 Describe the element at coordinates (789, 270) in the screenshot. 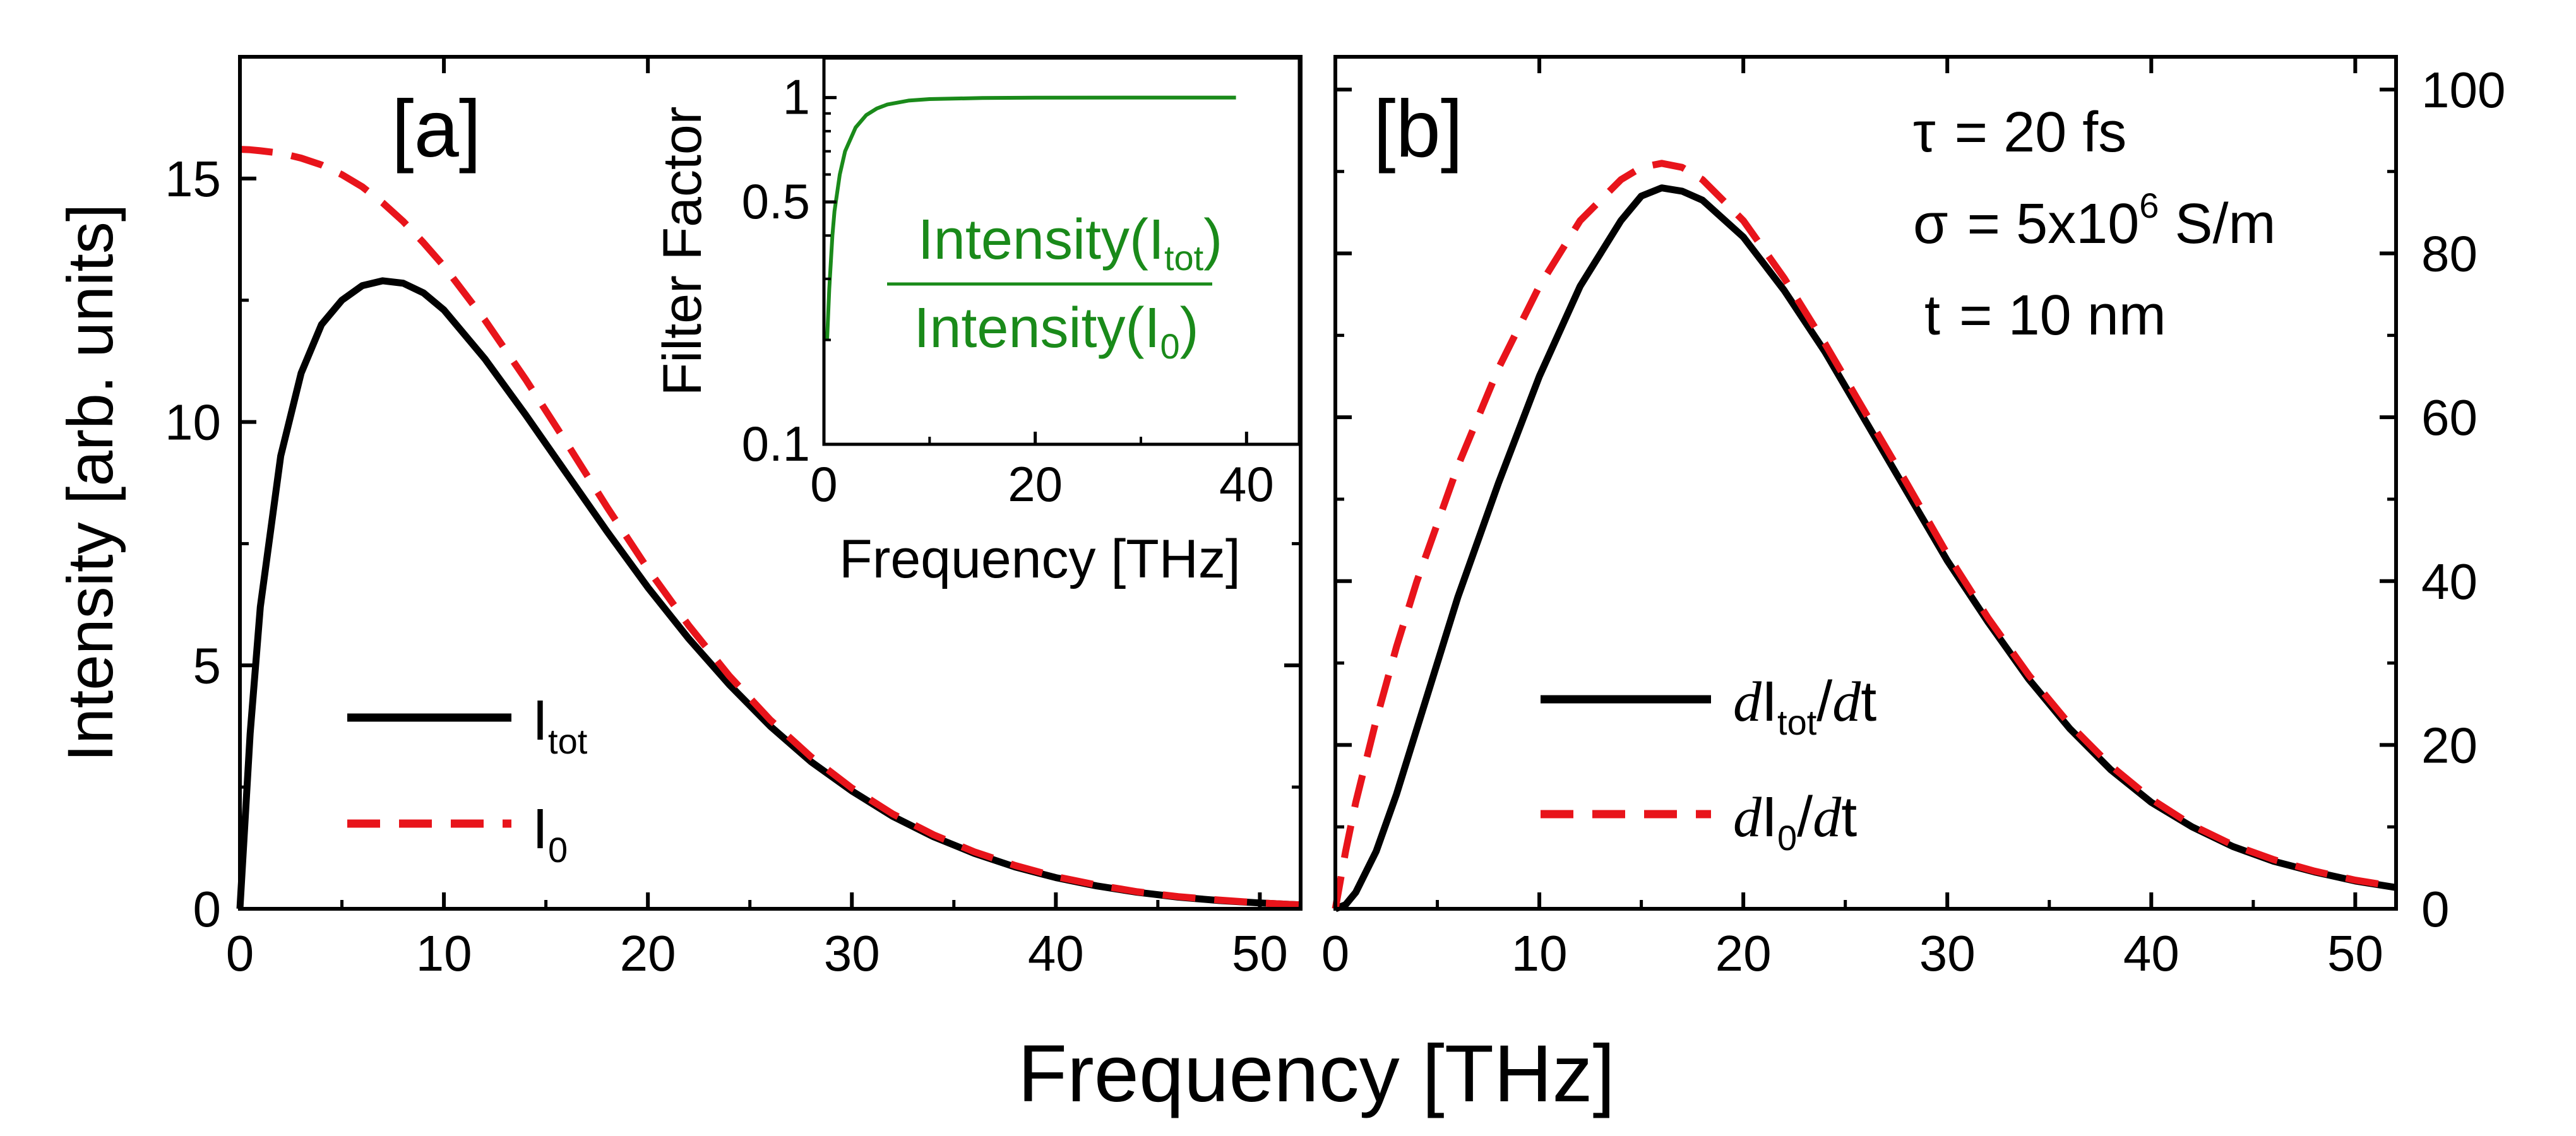

I see `inset-y-ticks: 0.1 0.5 1` at that location.